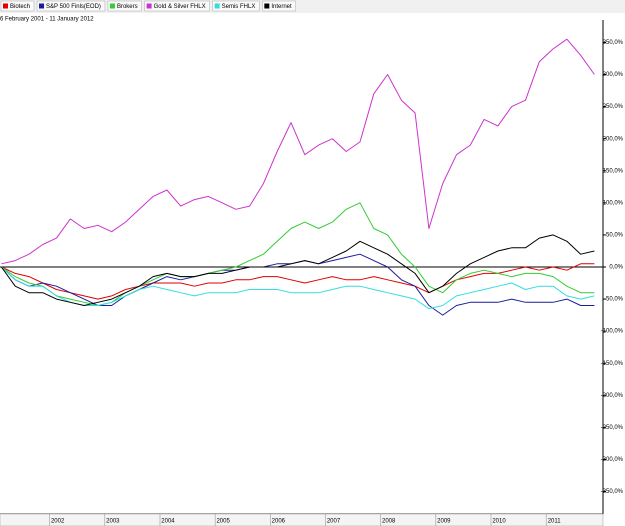 The width and height of the screenshot is (625, 526). I want to click on x-tick-label: 2002, so click(58, 522).